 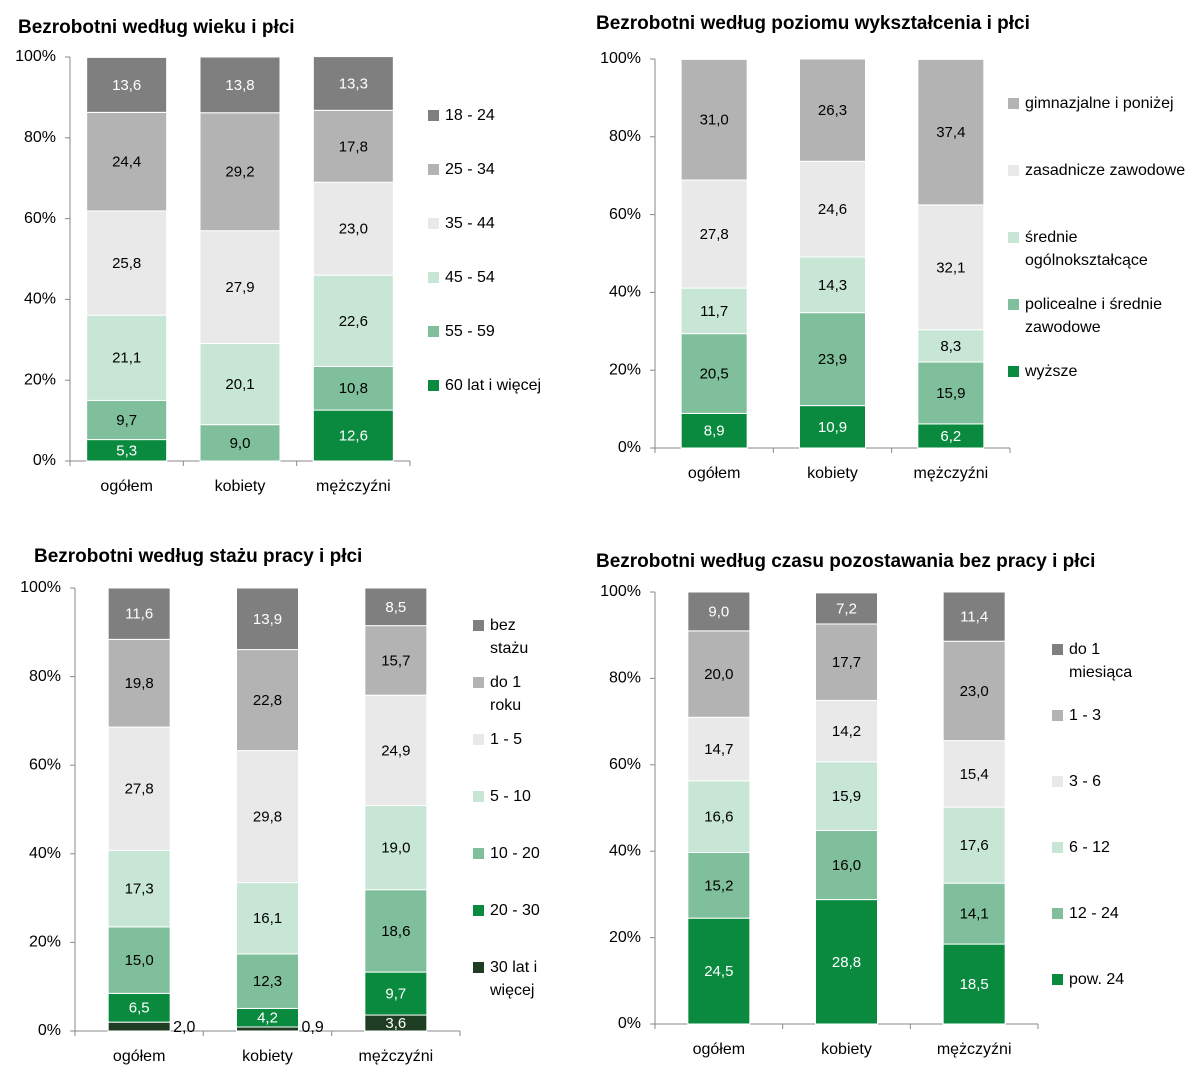 What do you see at coordinates (126, 450) in the screenshot?
I see `data-label: 5,3` at bounding box center [126, 450].